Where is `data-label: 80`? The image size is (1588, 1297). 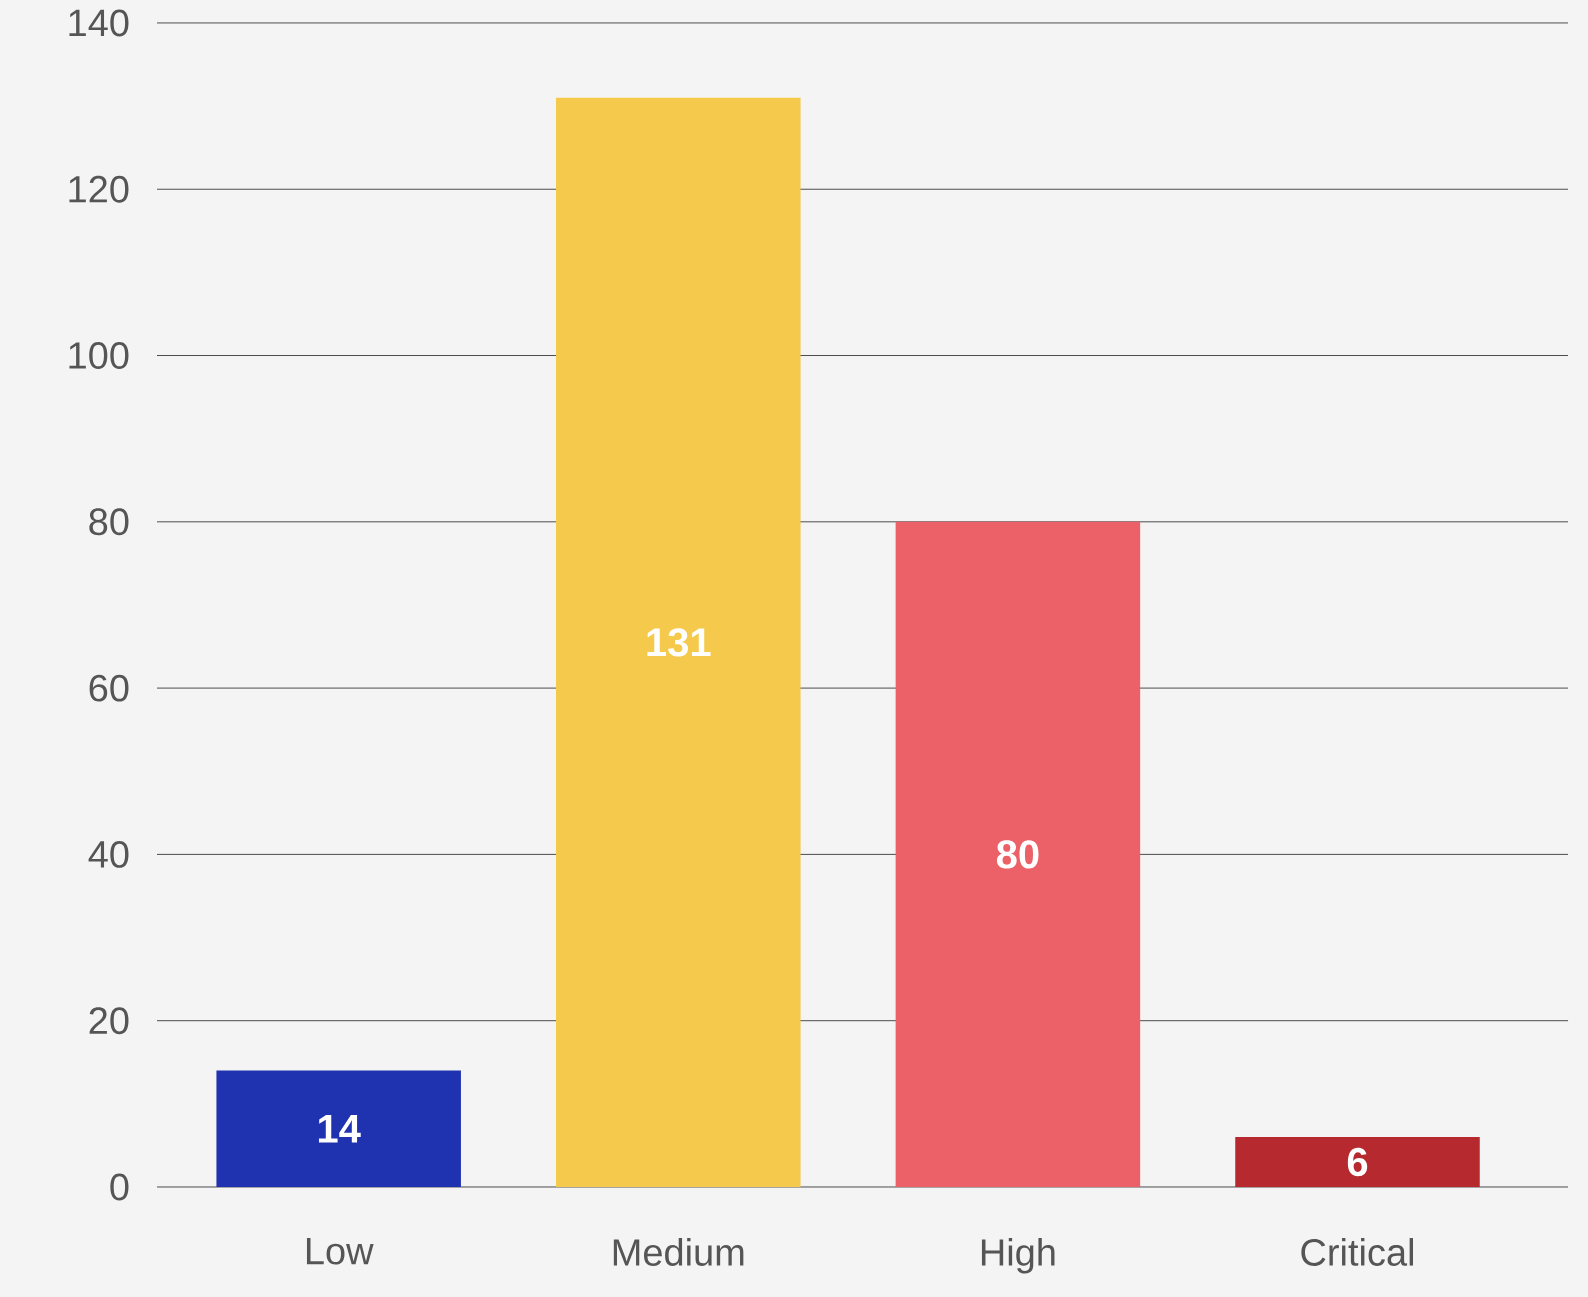
data-label: 80 is located at coordinates (1017, 854).